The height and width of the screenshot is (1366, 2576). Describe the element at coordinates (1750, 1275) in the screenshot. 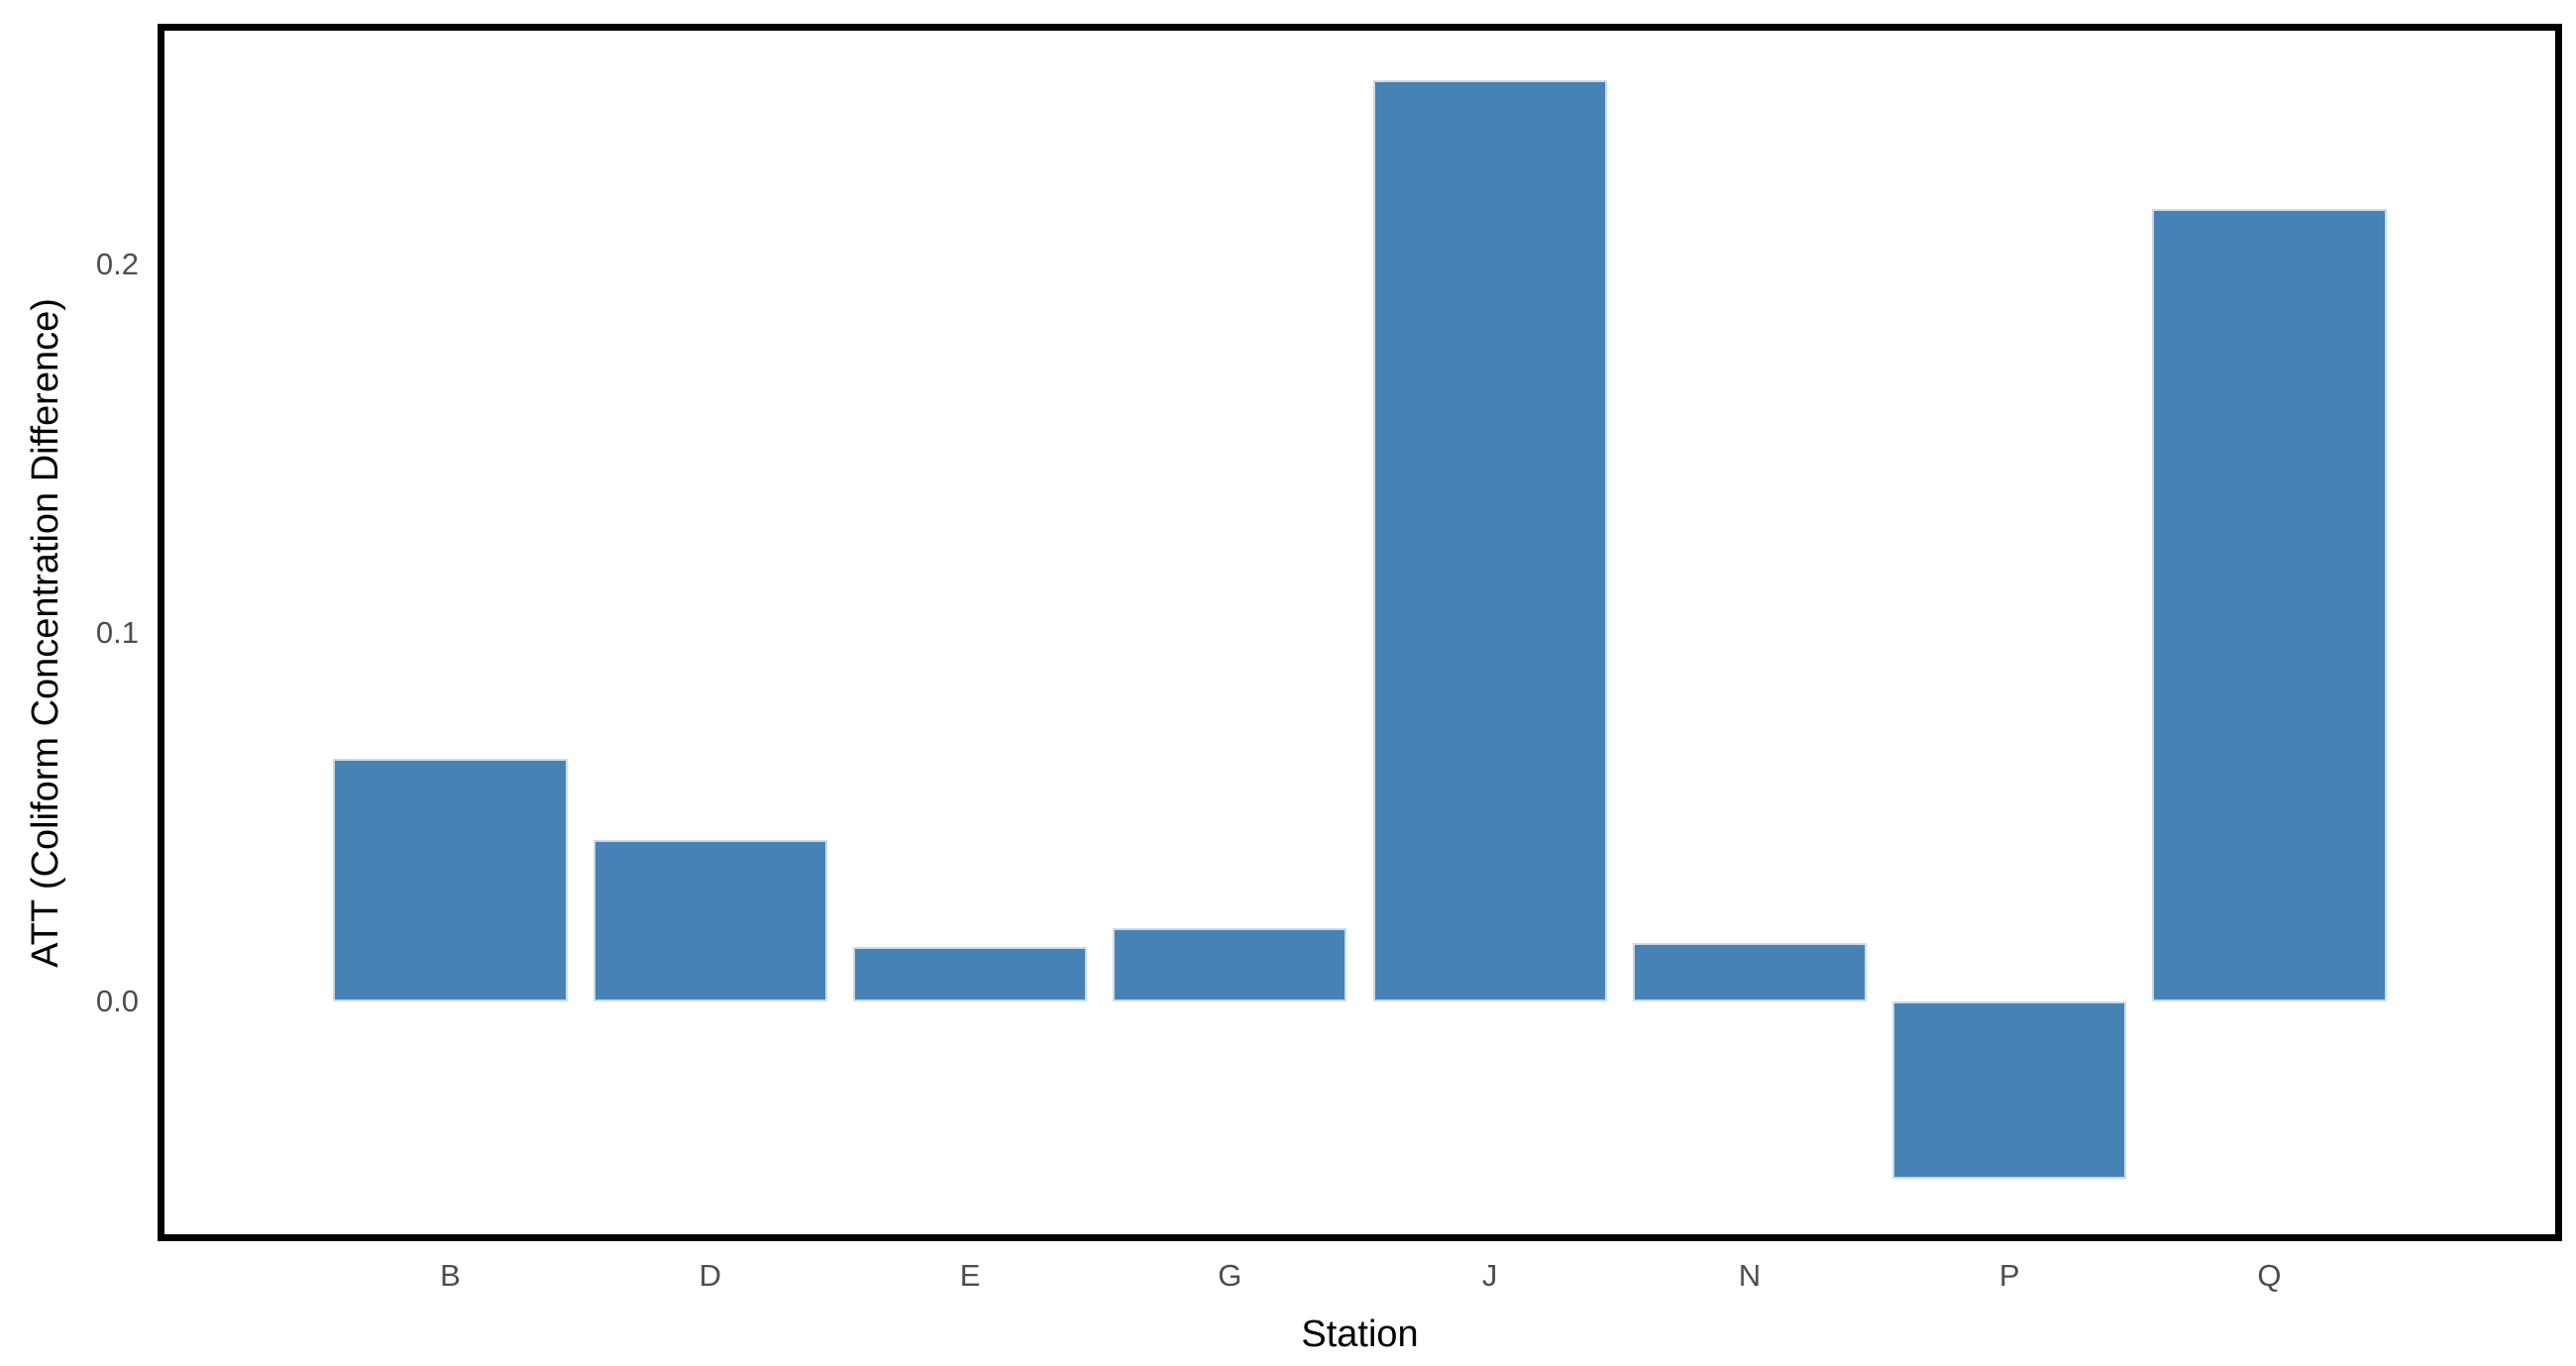

I see `x-tick-label: N` at that location.